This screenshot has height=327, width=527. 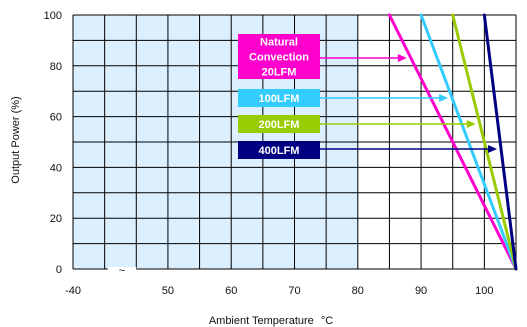 I want to click on axis-break-gap, so click(x=122, y=269).